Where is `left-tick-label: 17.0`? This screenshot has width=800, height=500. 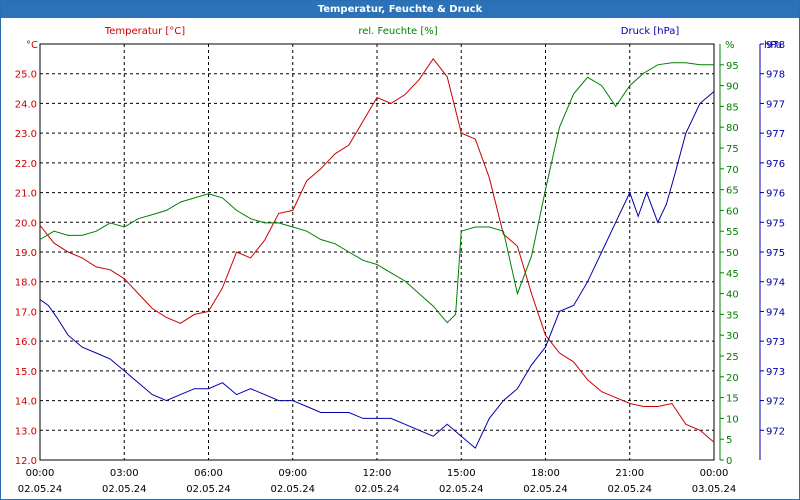 left-tick-label: 17.0 is located at coordinates (26, 312).